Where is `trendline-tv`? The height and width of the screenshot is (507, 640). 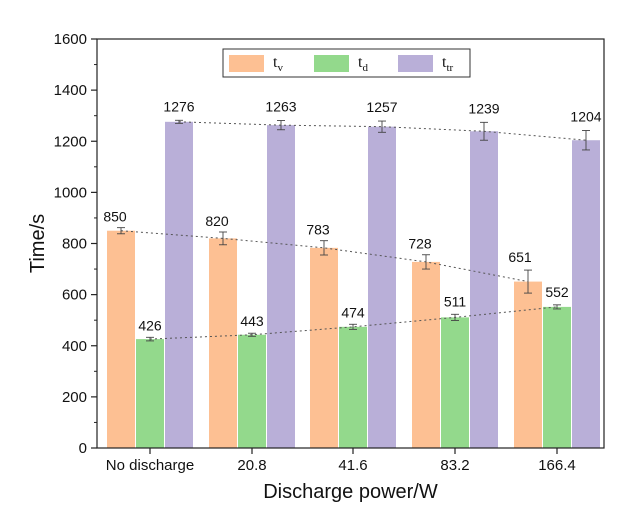
trendline-tv is located at coordinates (324, 256).